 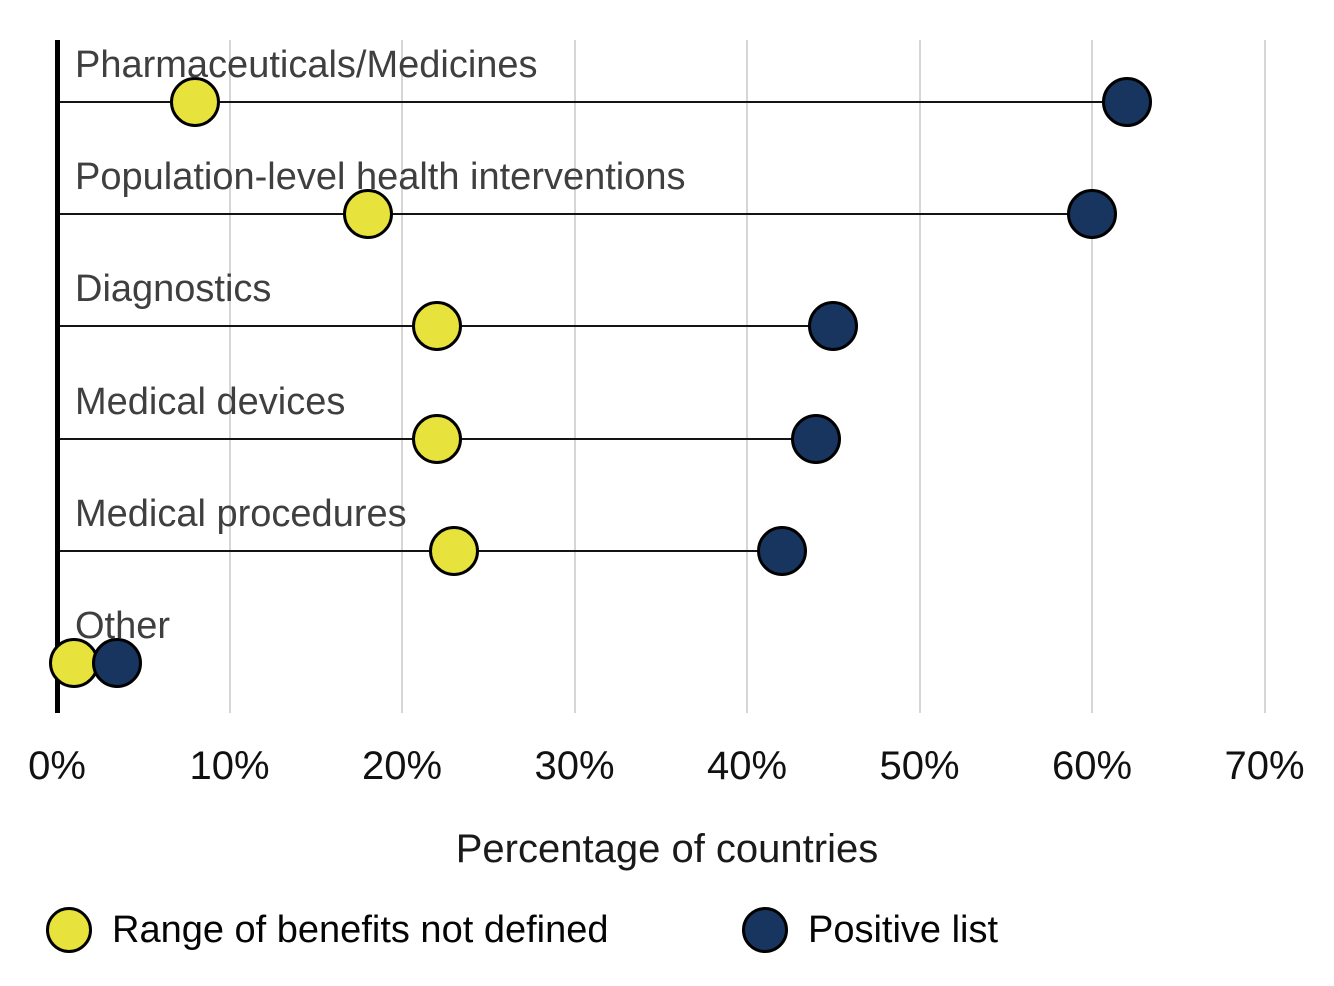 I want to click on category-label: Pharmaceuticals/Medicines, so click(x=306, y=65).